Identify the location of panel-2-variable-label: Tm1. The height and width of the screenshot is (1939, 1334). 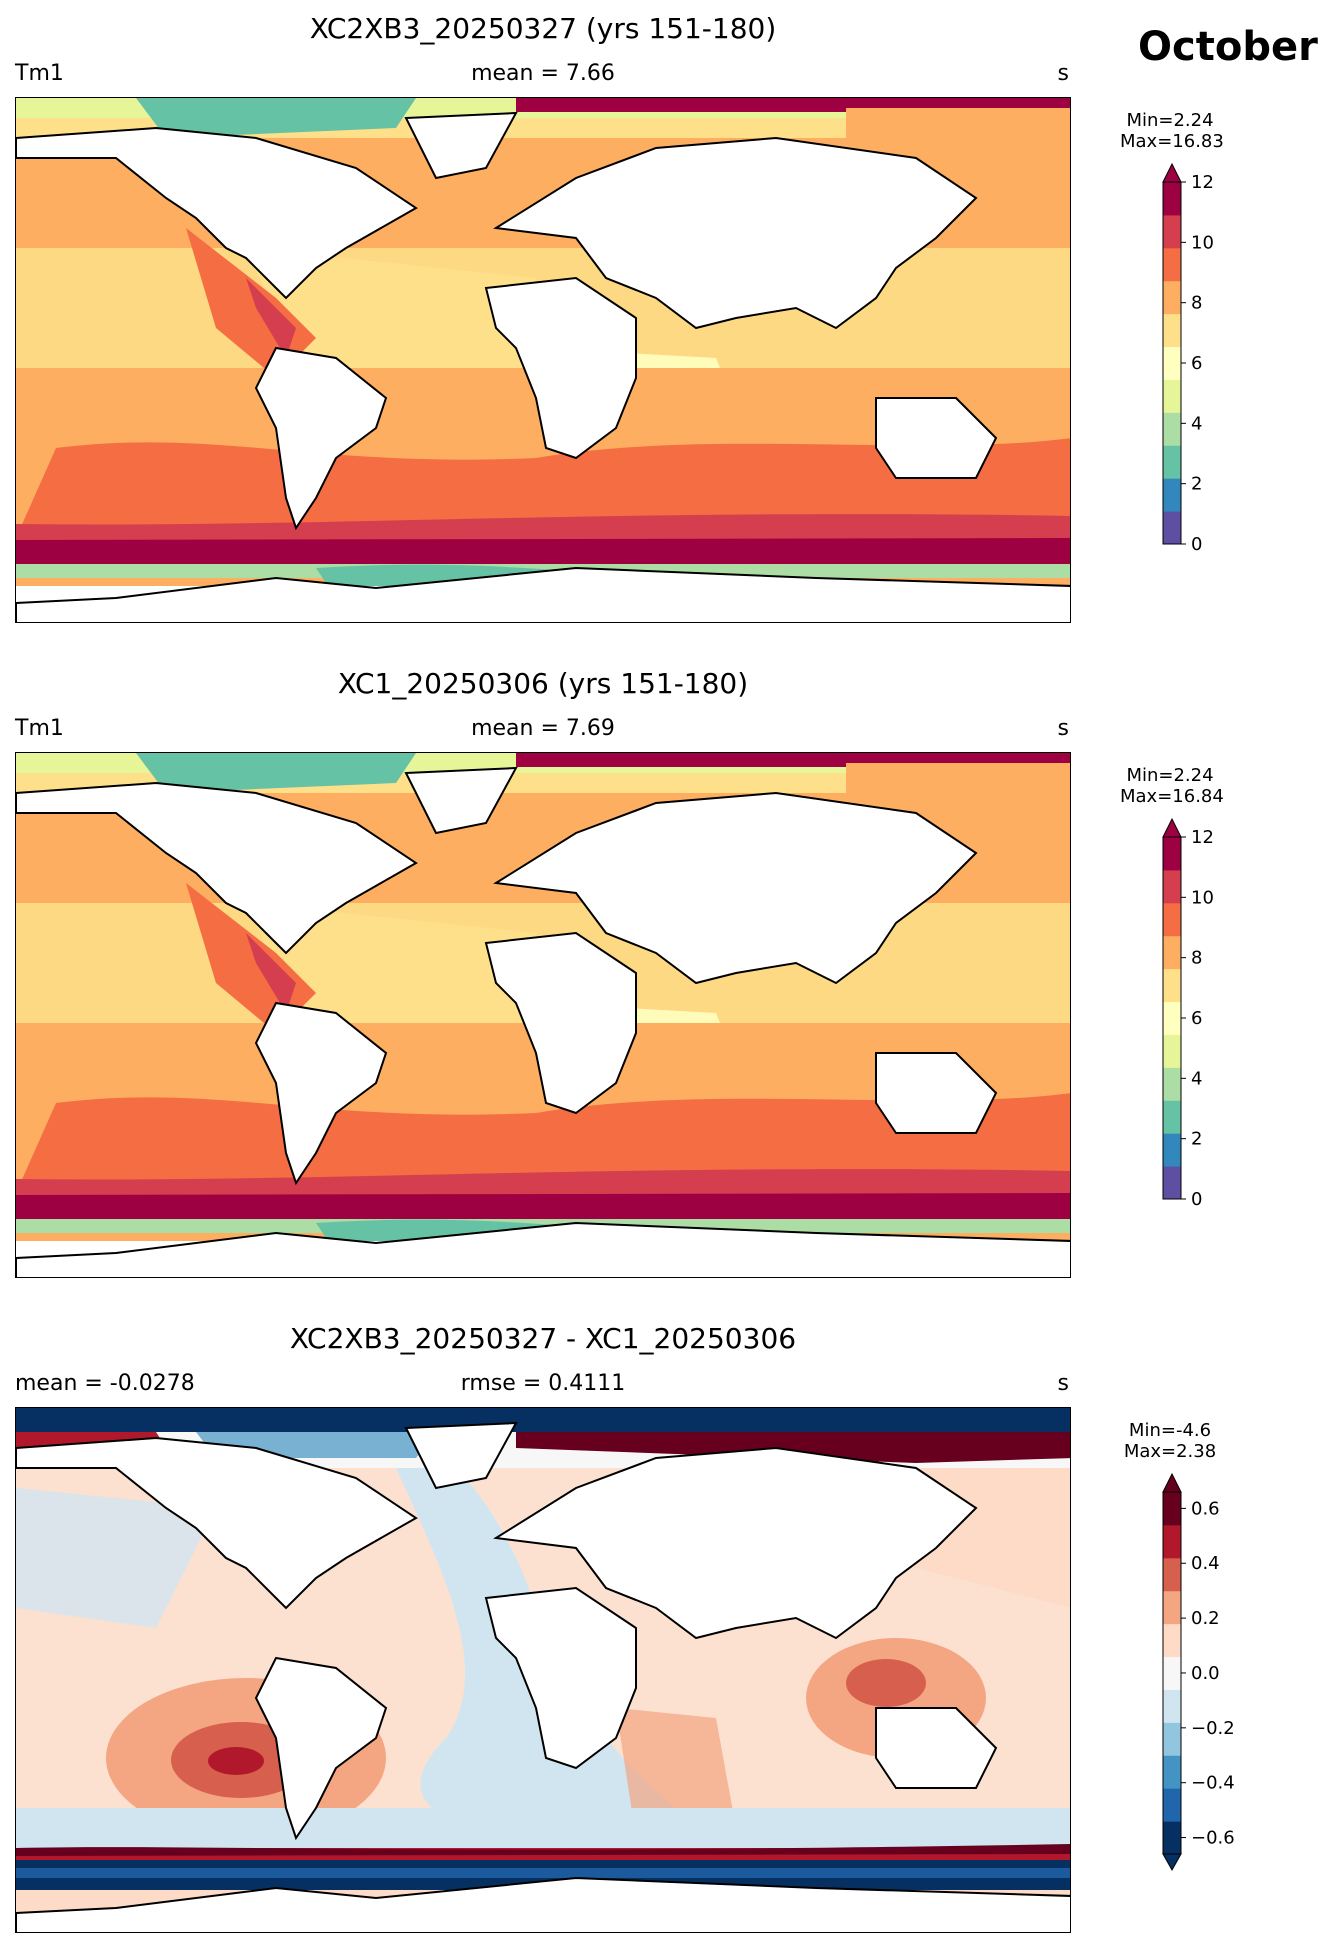
(39, 728).